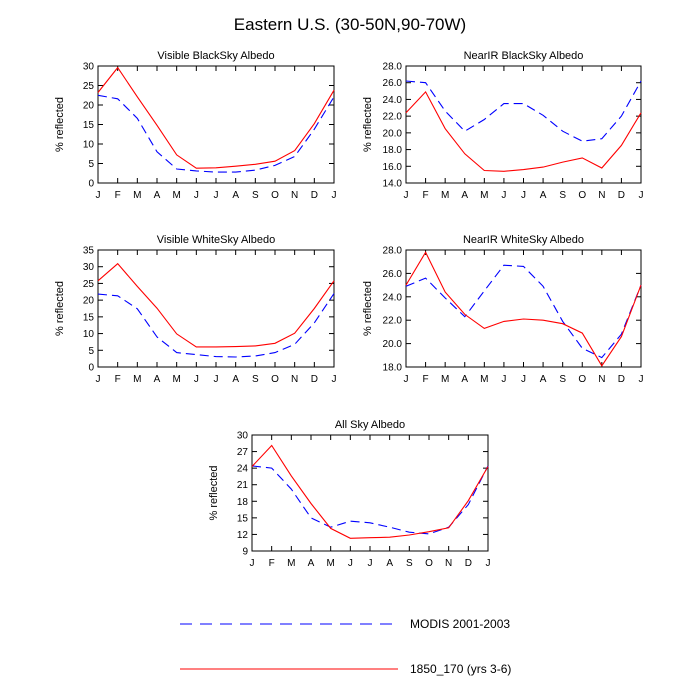 The width and height of the screenshot is (700, 700). What do you see at coordinates (350, 24) in the screenshot?
I see `figure-title: Eastern U.S. (30-50N,90-70W)` at bounding box center [350, 24].